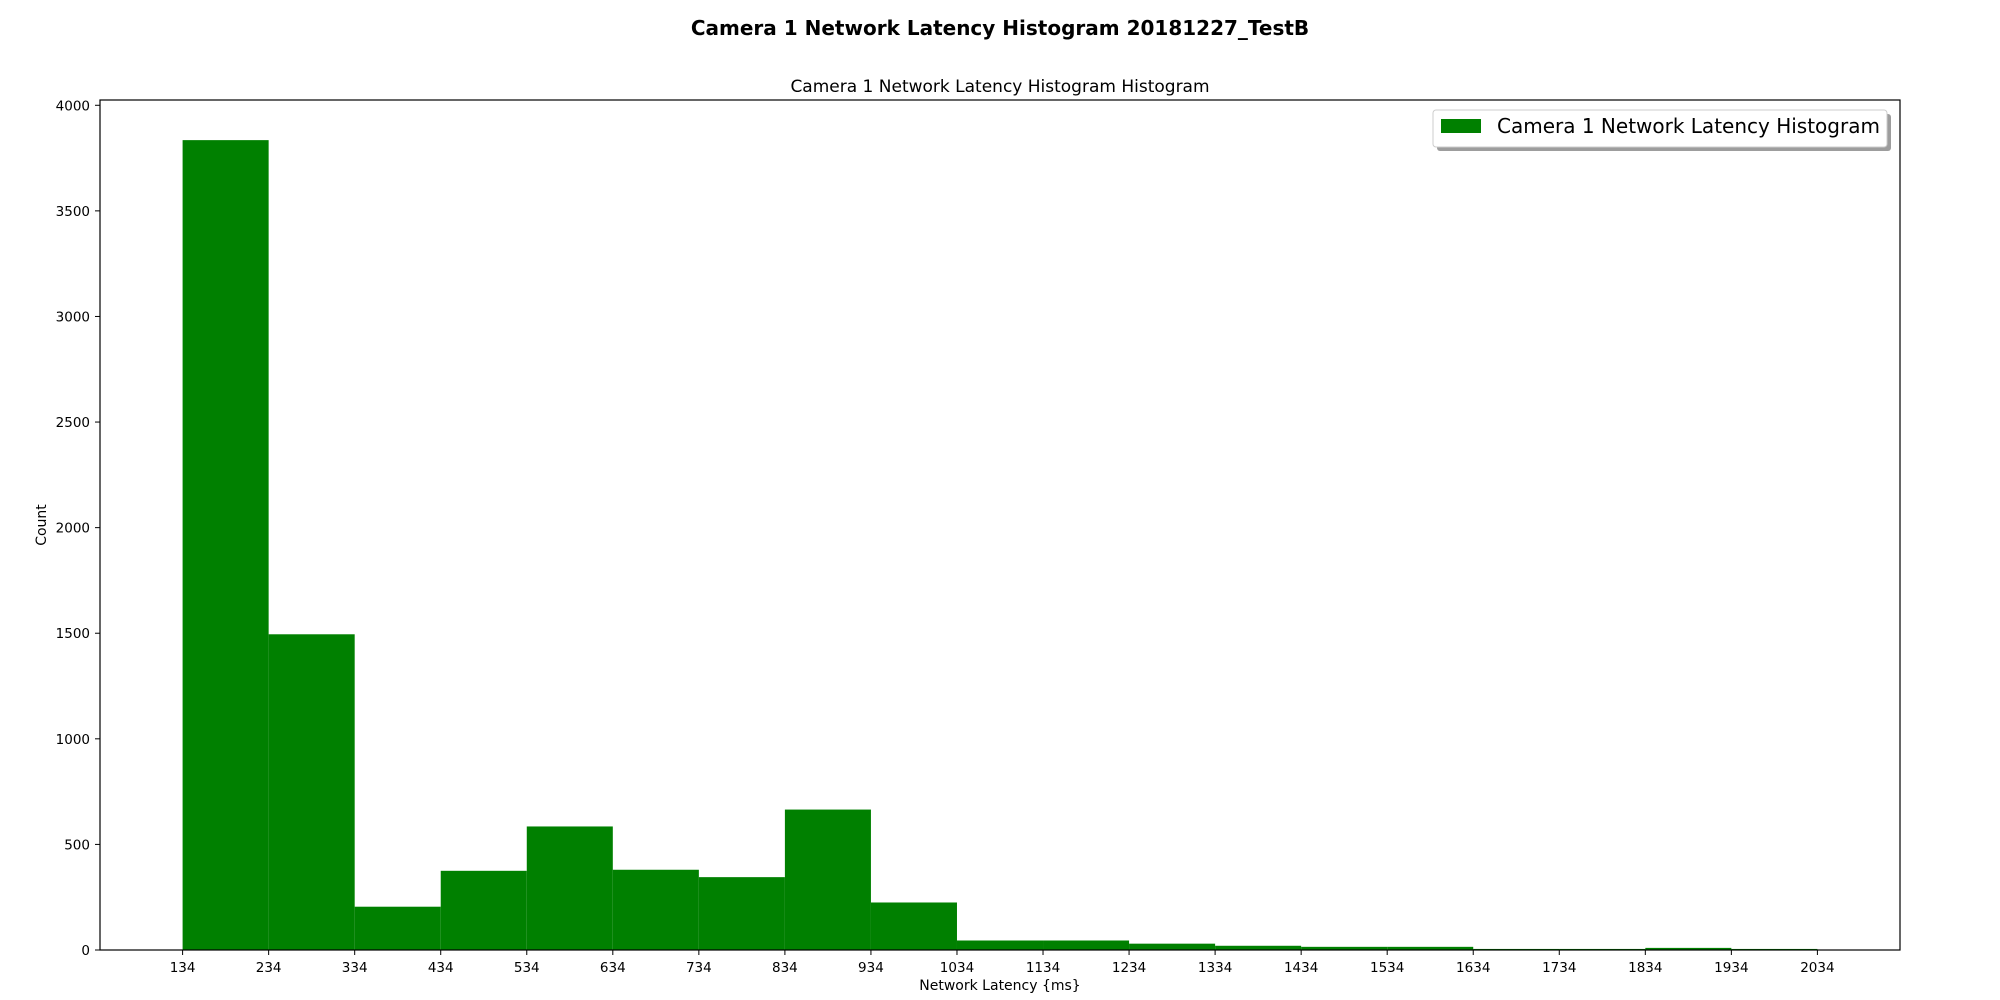 The image size is (2000, 1000). I want to click on legend: Camera 1 Network Latency Histogram, so click(1661, 130).